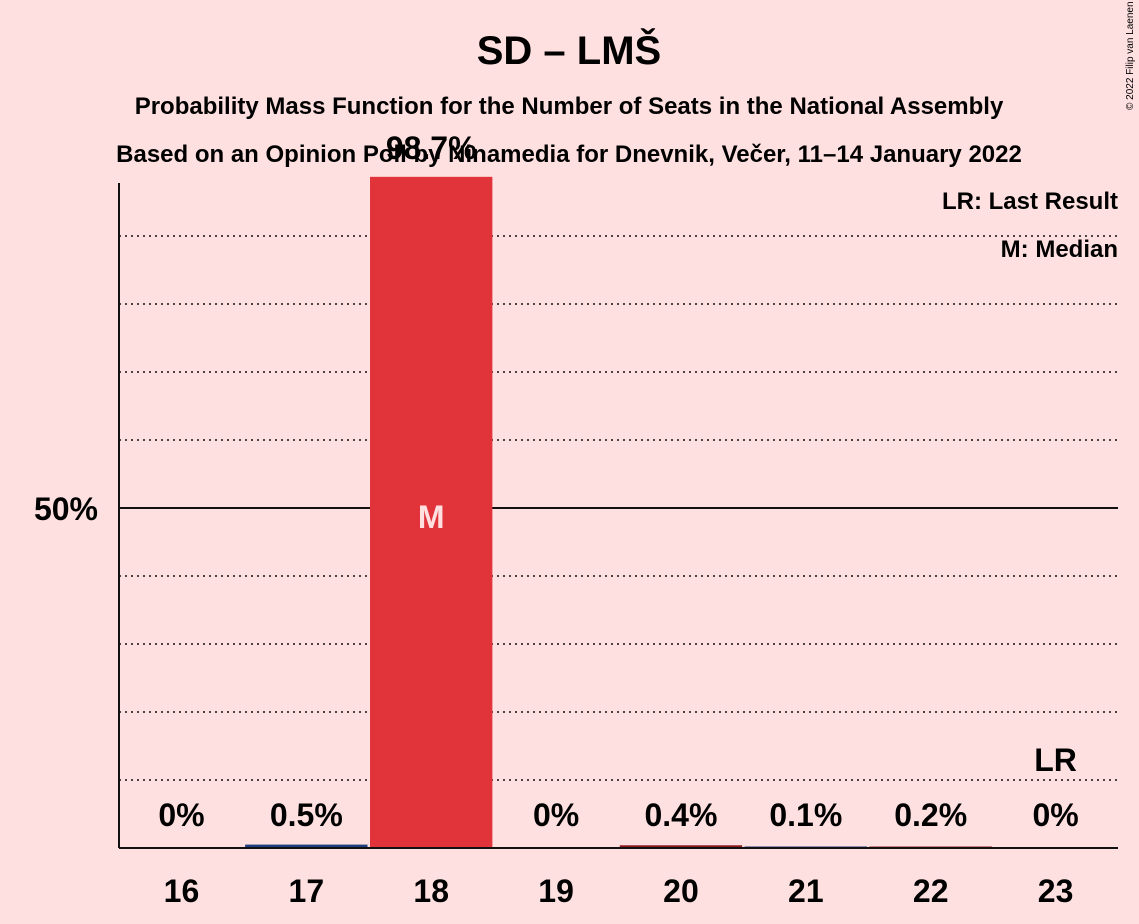 The height and width of the screenshot is (924, 1139). I want to click on x-tick-17: 17, so click(307, 891).